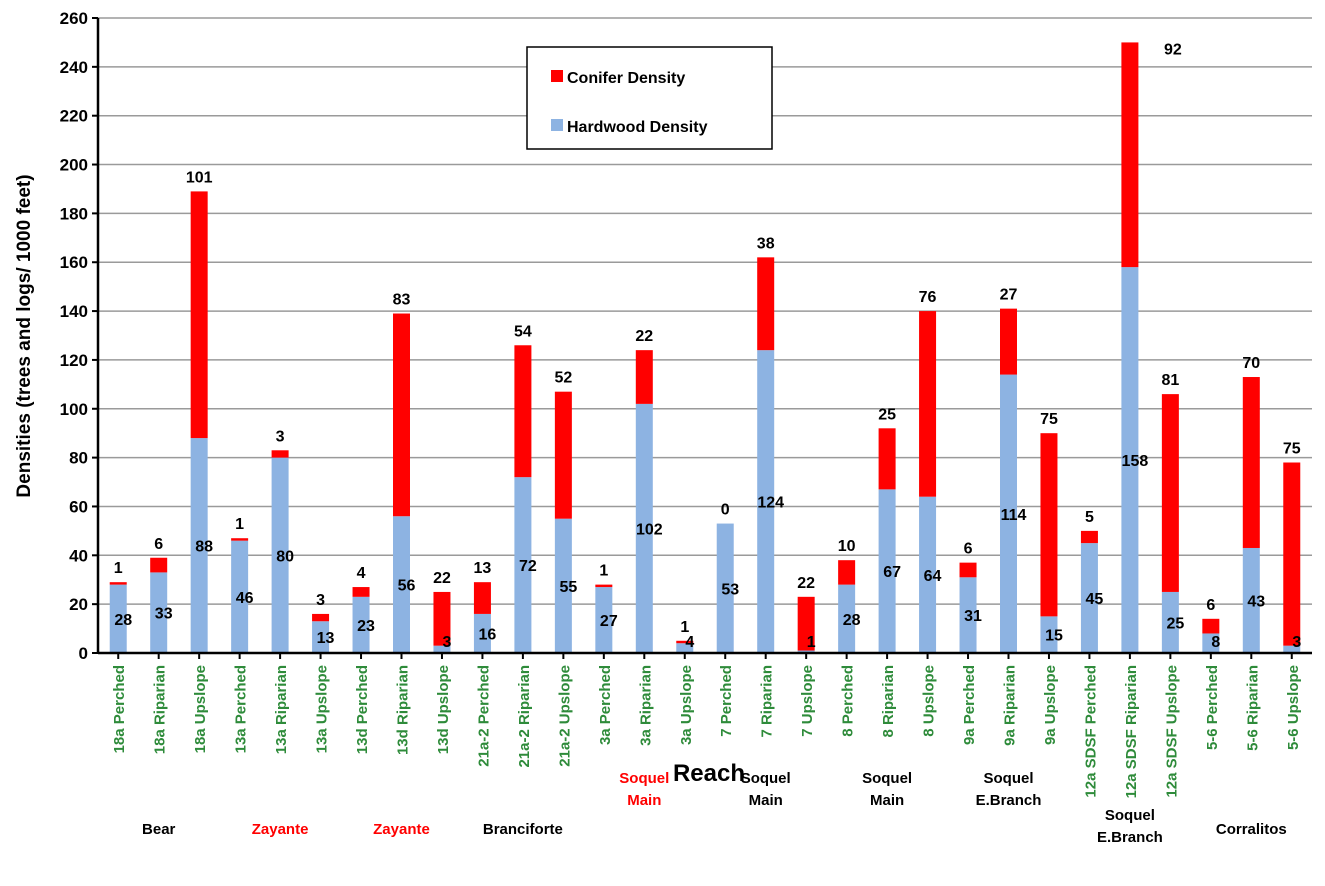 Image resolution: width=1325 pixels, height=886 pixels. Describe the element at coordinates (637, 127) in the screenshot. I see `legend-label-hardwood: Hardwood Density` at that location.